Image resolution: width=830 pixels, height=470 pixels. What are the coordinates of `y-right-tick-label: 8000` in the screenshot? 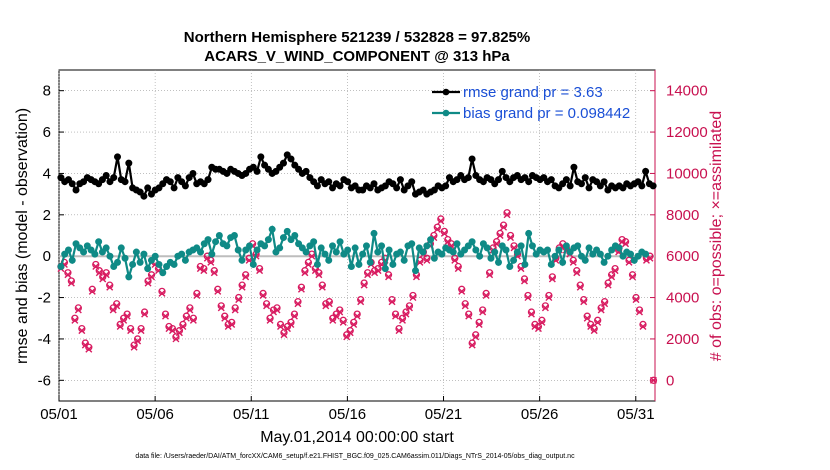 It's located at (682, 215).